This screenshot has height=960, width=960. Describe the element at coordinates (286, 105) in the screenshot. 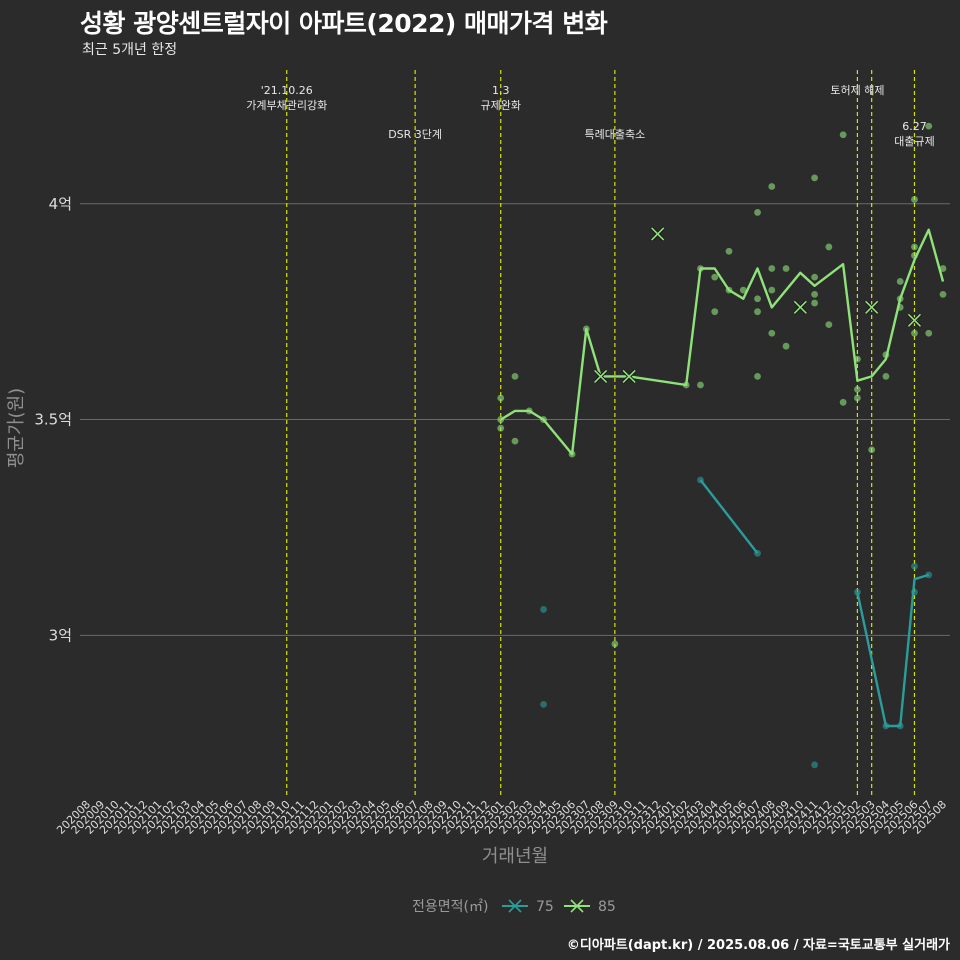

I see `event-label: 가계부채관리강화` at that location.